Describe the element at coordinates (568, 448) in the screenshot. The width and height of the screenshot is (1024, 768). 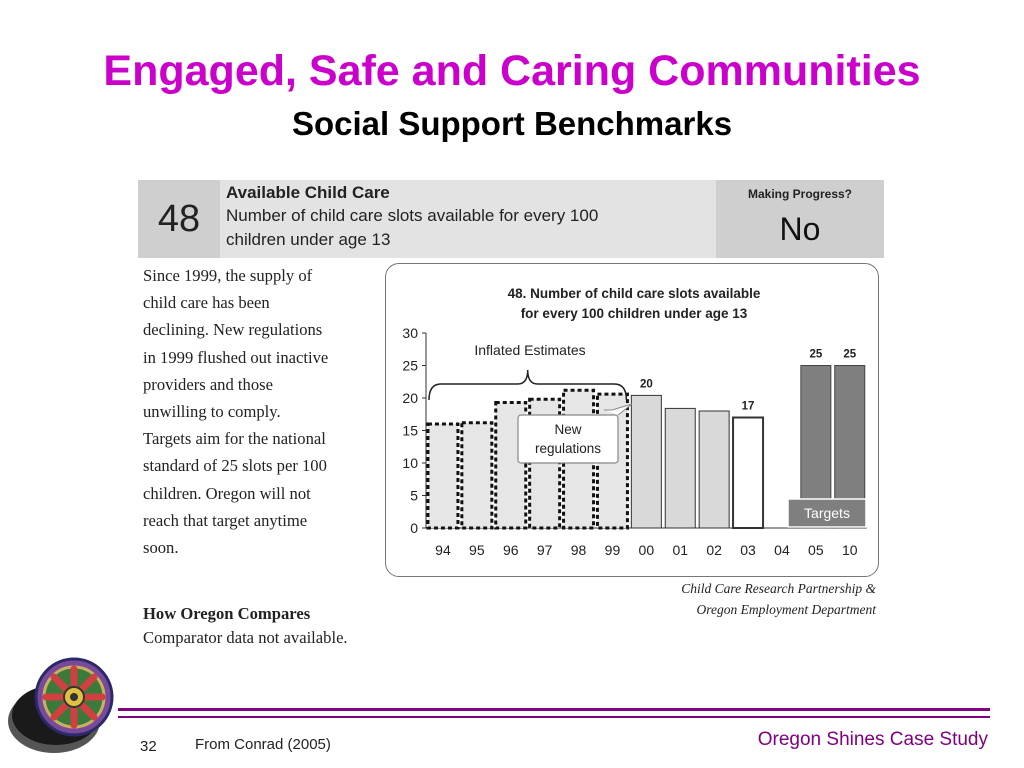
I see `new-regulations-label-line2: regulations` at that location.